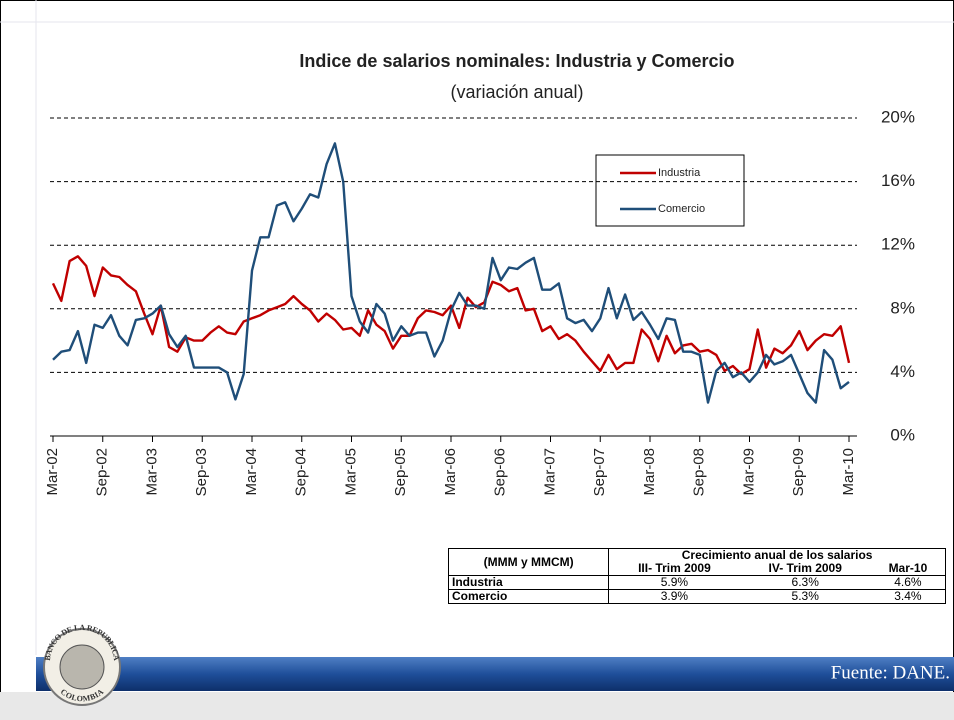 This screenshot has width=954, height=720. What do you see at coordinates (699, 472) in the screenshot?
I see `x-tick-label: Sep-08` at bounding box center [699, 472].